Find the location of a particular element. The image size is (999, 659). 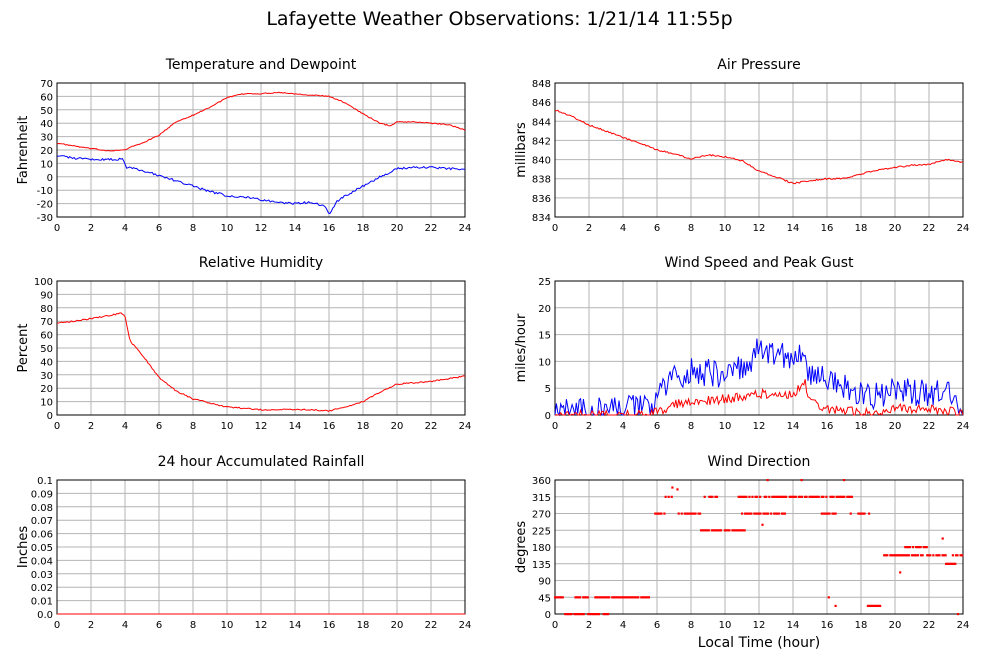

x-tick-label: 10 is located at coordinates (227, 426).